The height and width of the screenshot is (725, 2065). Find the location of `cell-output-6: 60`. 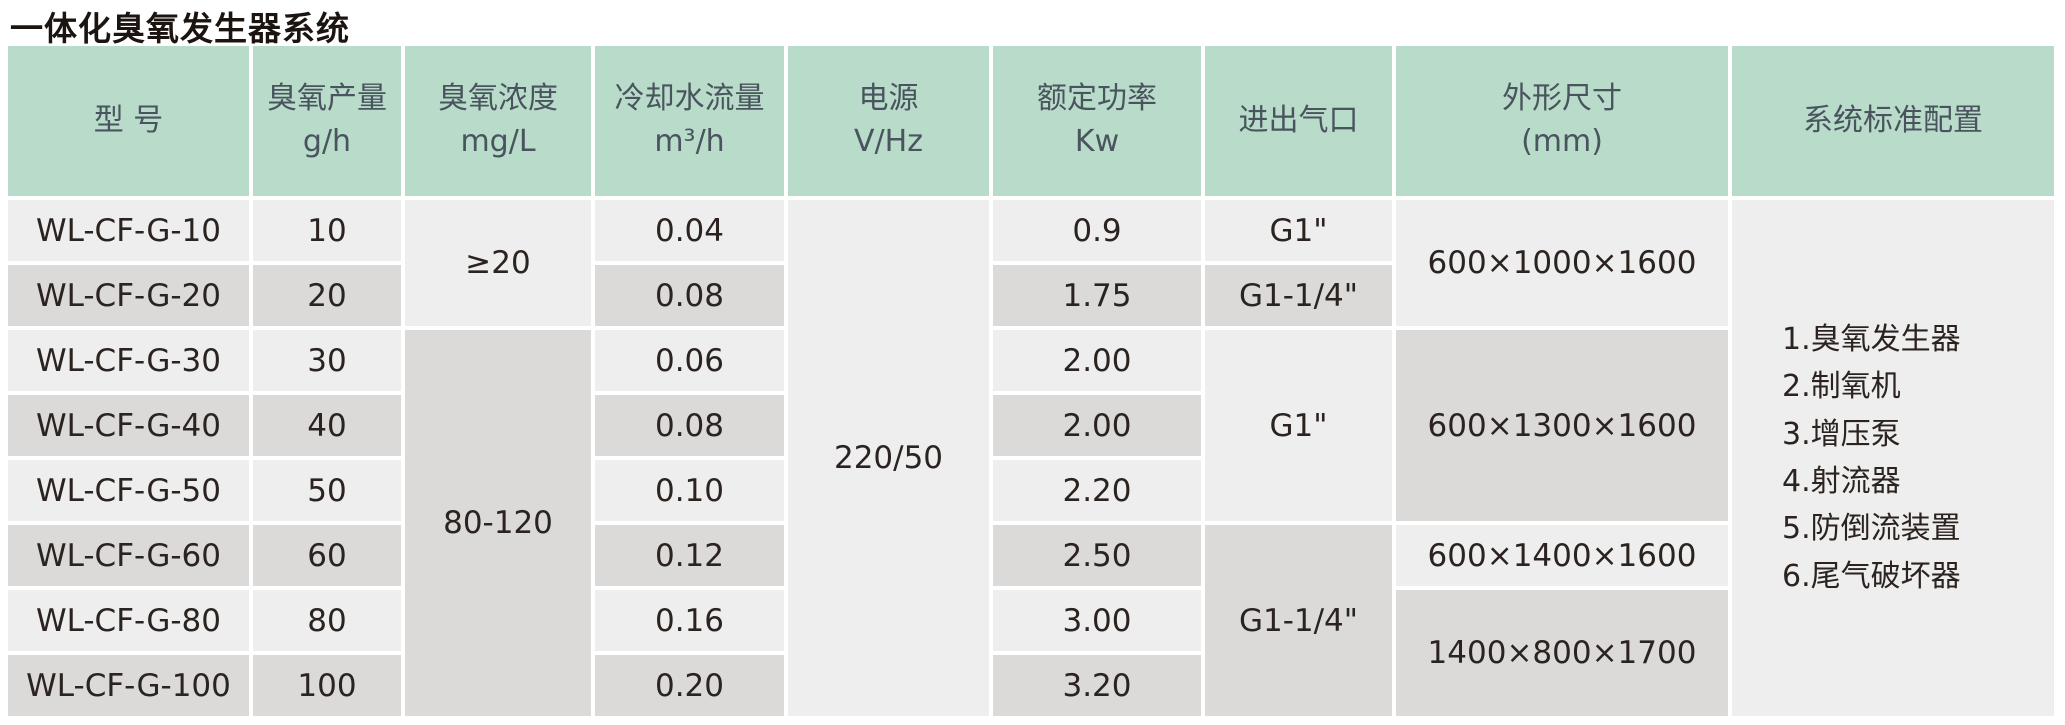

cell-output-6: 60 is located at coordinates (327, 555).